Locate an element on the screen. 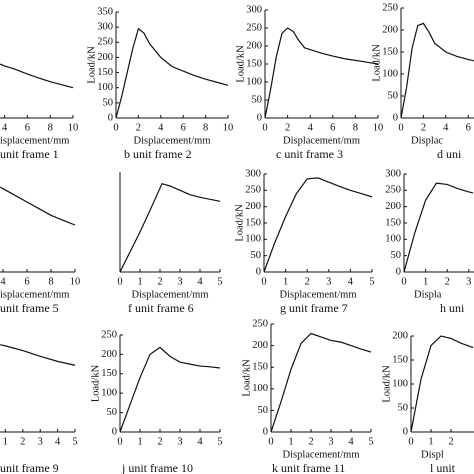 The width and height of the screenshot is (474, 474). y-tick-label: 300 is located at coordinates (393, 173).